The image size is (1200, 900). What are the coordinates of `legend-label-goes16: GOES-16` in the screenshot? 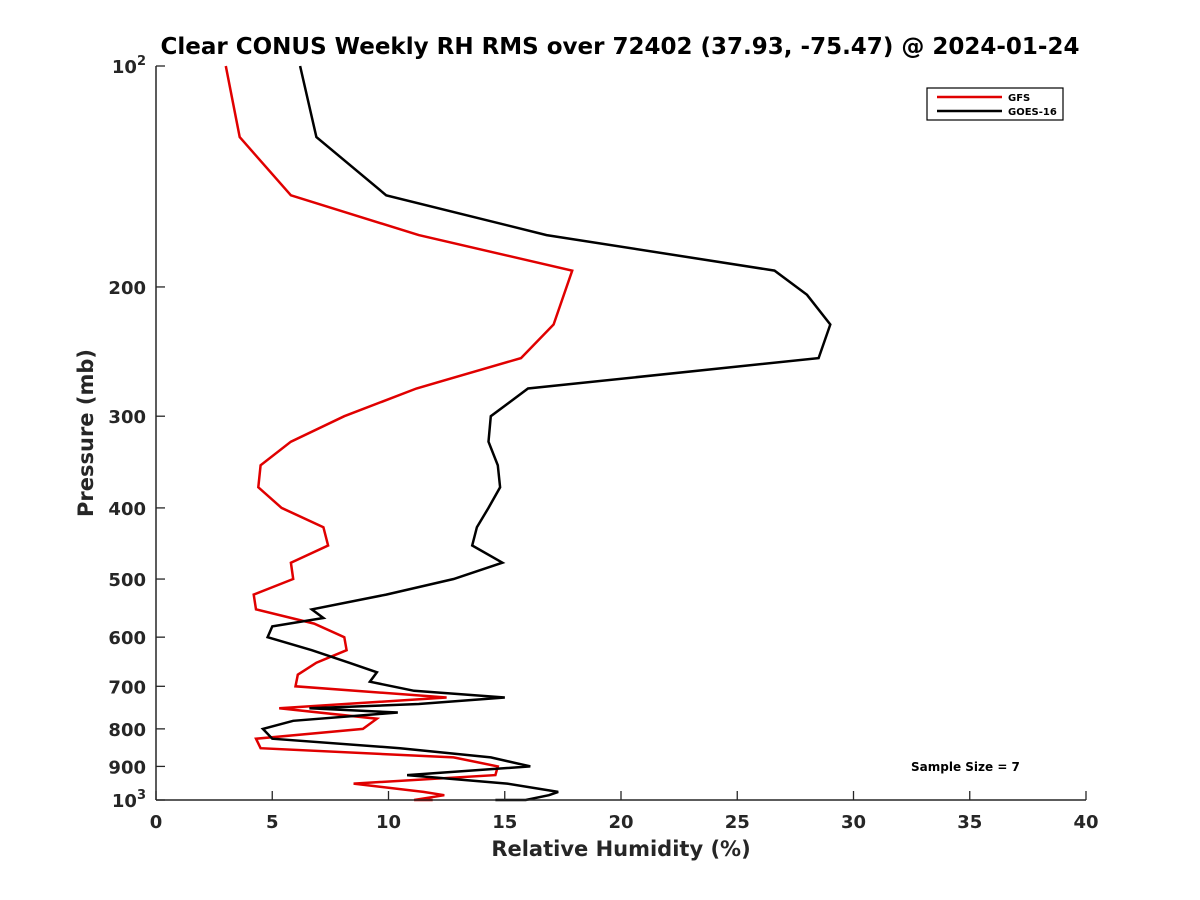 It's located at (1032, 112).